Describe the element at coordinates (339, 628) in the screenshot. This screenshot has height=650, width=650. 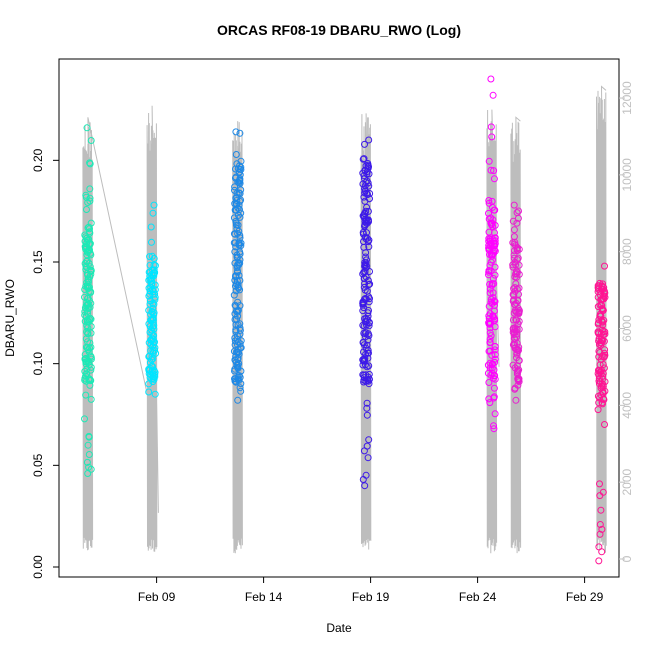
I see `x-axis-label: Date` at that location.